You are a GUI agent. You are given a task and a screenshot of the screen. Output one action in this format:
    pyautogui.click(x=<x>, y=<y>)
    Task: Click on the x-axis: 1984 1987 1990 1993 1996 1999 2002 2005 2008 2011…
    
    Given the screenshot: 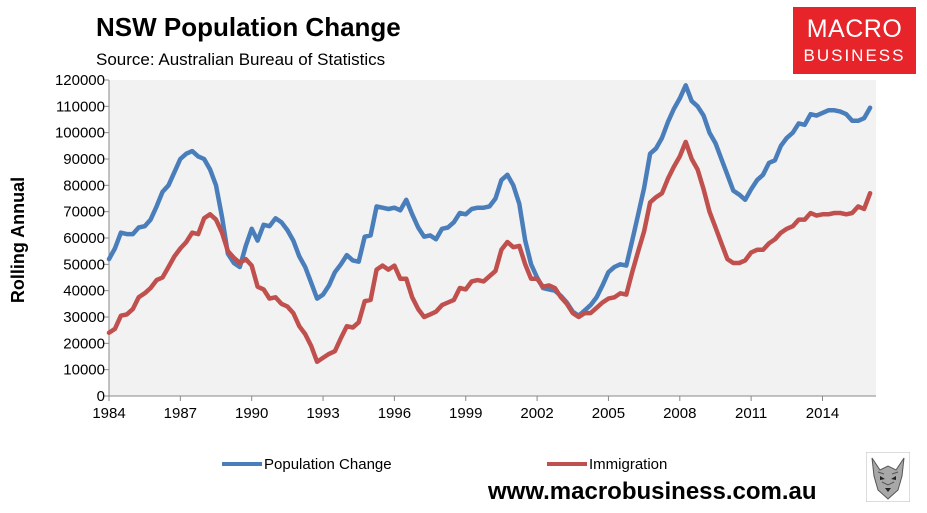 What is the action you would take?
    pyautogui.click(x=484, y=408)
    